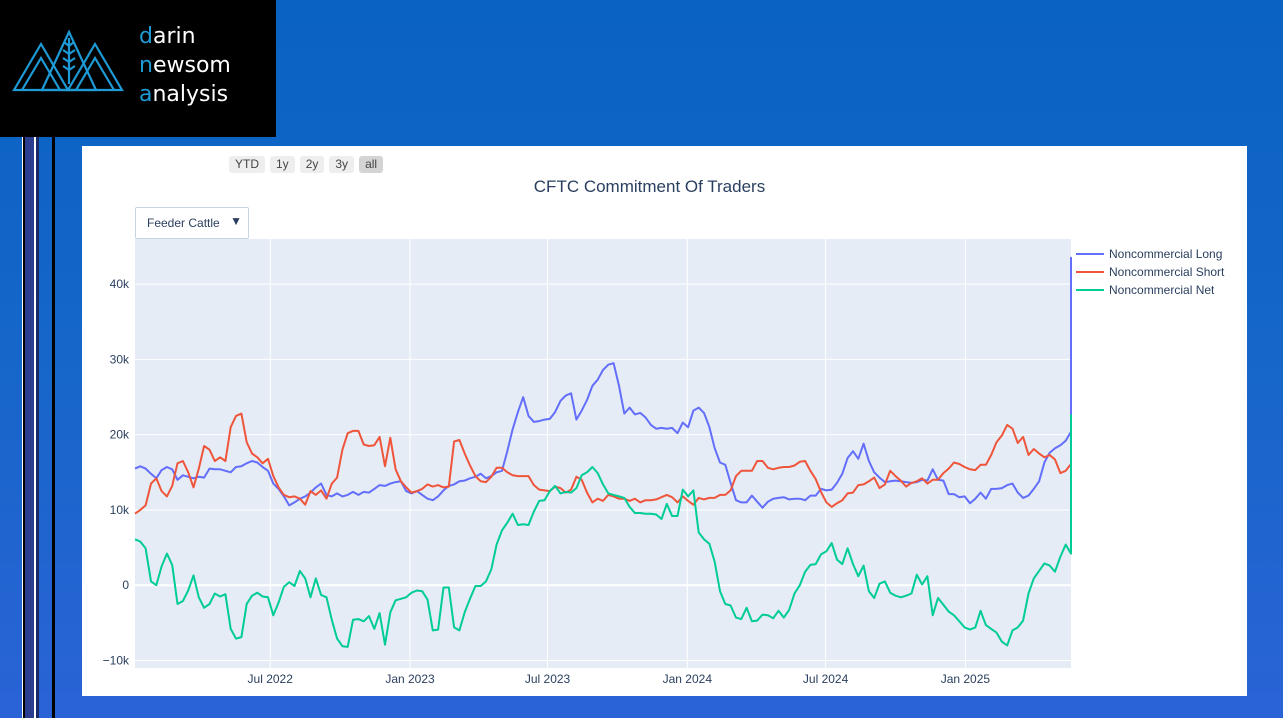  I want to click on y-tick-label: 0, so click(125, 585).